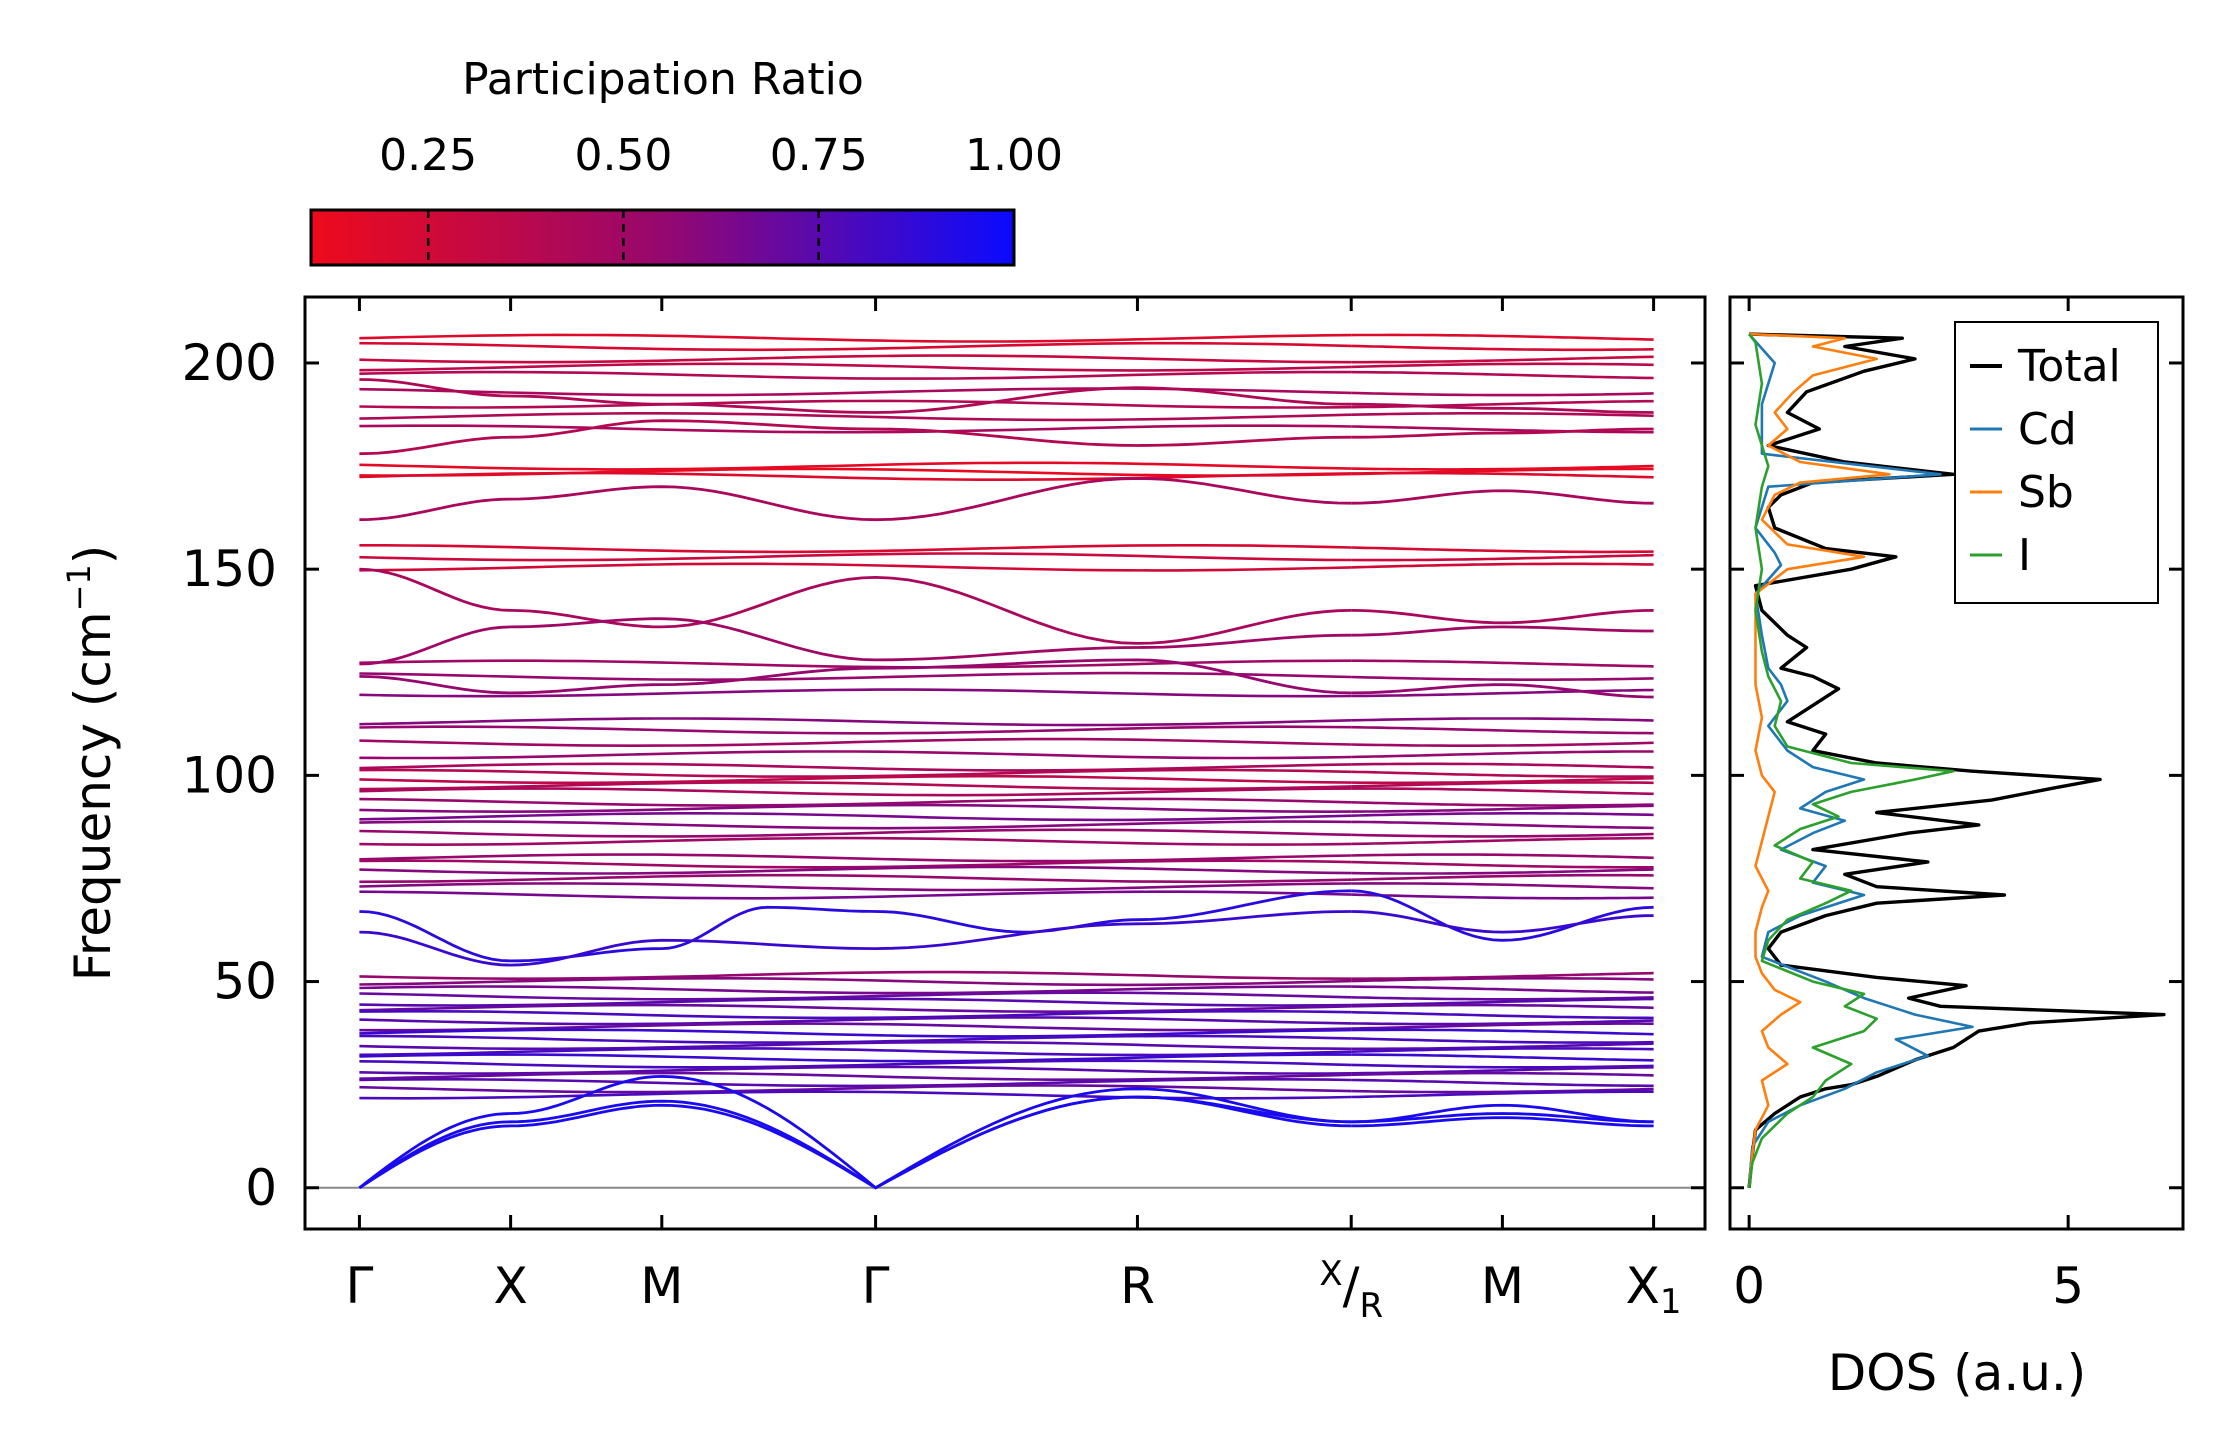 This screenshot has width=2222, height=1455. Describe the element at coordinates (1654, 1289) in the screenshot. I see `k-point-label: X1` at that location.